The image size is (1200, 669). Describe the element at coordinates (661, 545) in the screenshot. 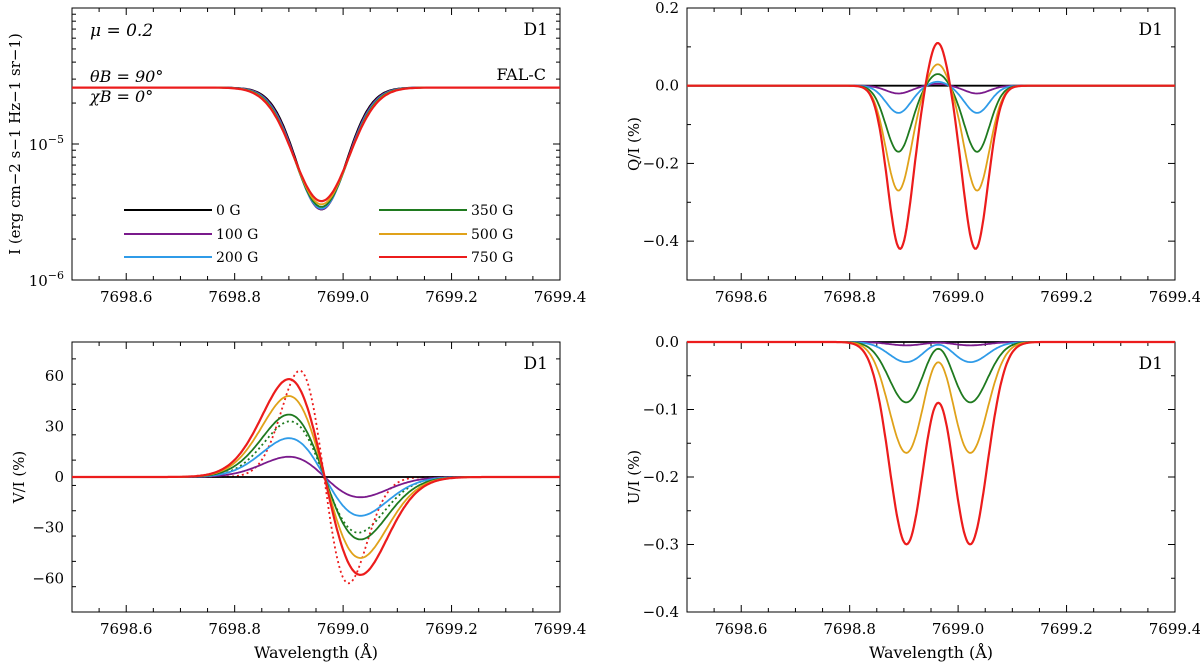

I see `y-tick-label: −0.3` at that location.